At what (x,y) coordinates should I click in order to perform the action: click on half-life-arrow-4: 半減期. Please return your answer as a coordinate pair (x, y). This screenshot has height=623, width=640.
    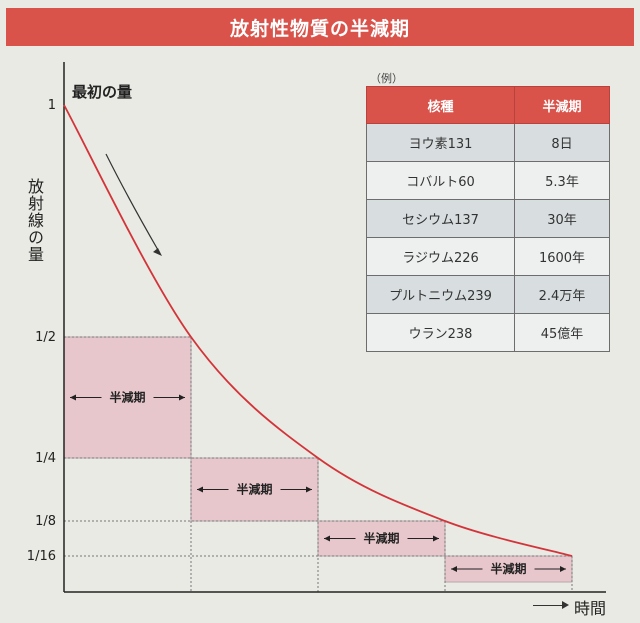
    Looking at the image, I should click on (508, 568).